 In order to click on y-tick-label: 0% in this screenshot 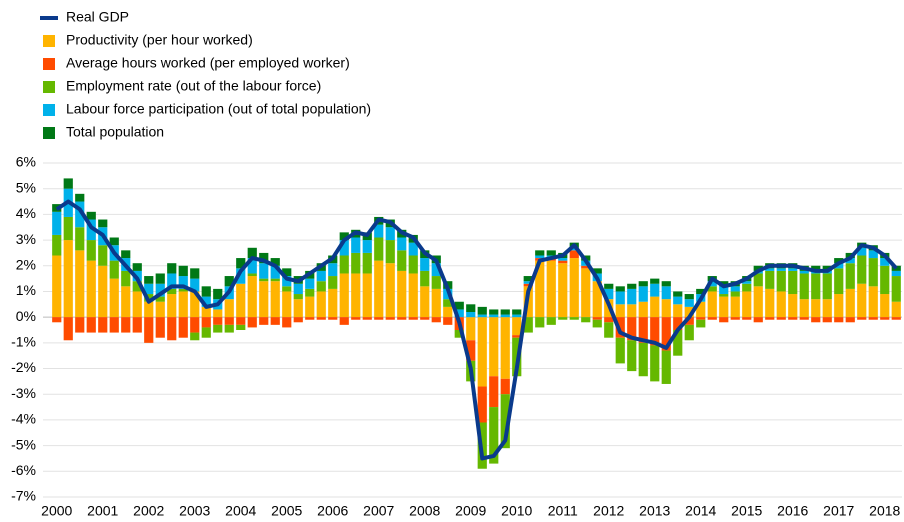, I will do `click(26, 316)`.